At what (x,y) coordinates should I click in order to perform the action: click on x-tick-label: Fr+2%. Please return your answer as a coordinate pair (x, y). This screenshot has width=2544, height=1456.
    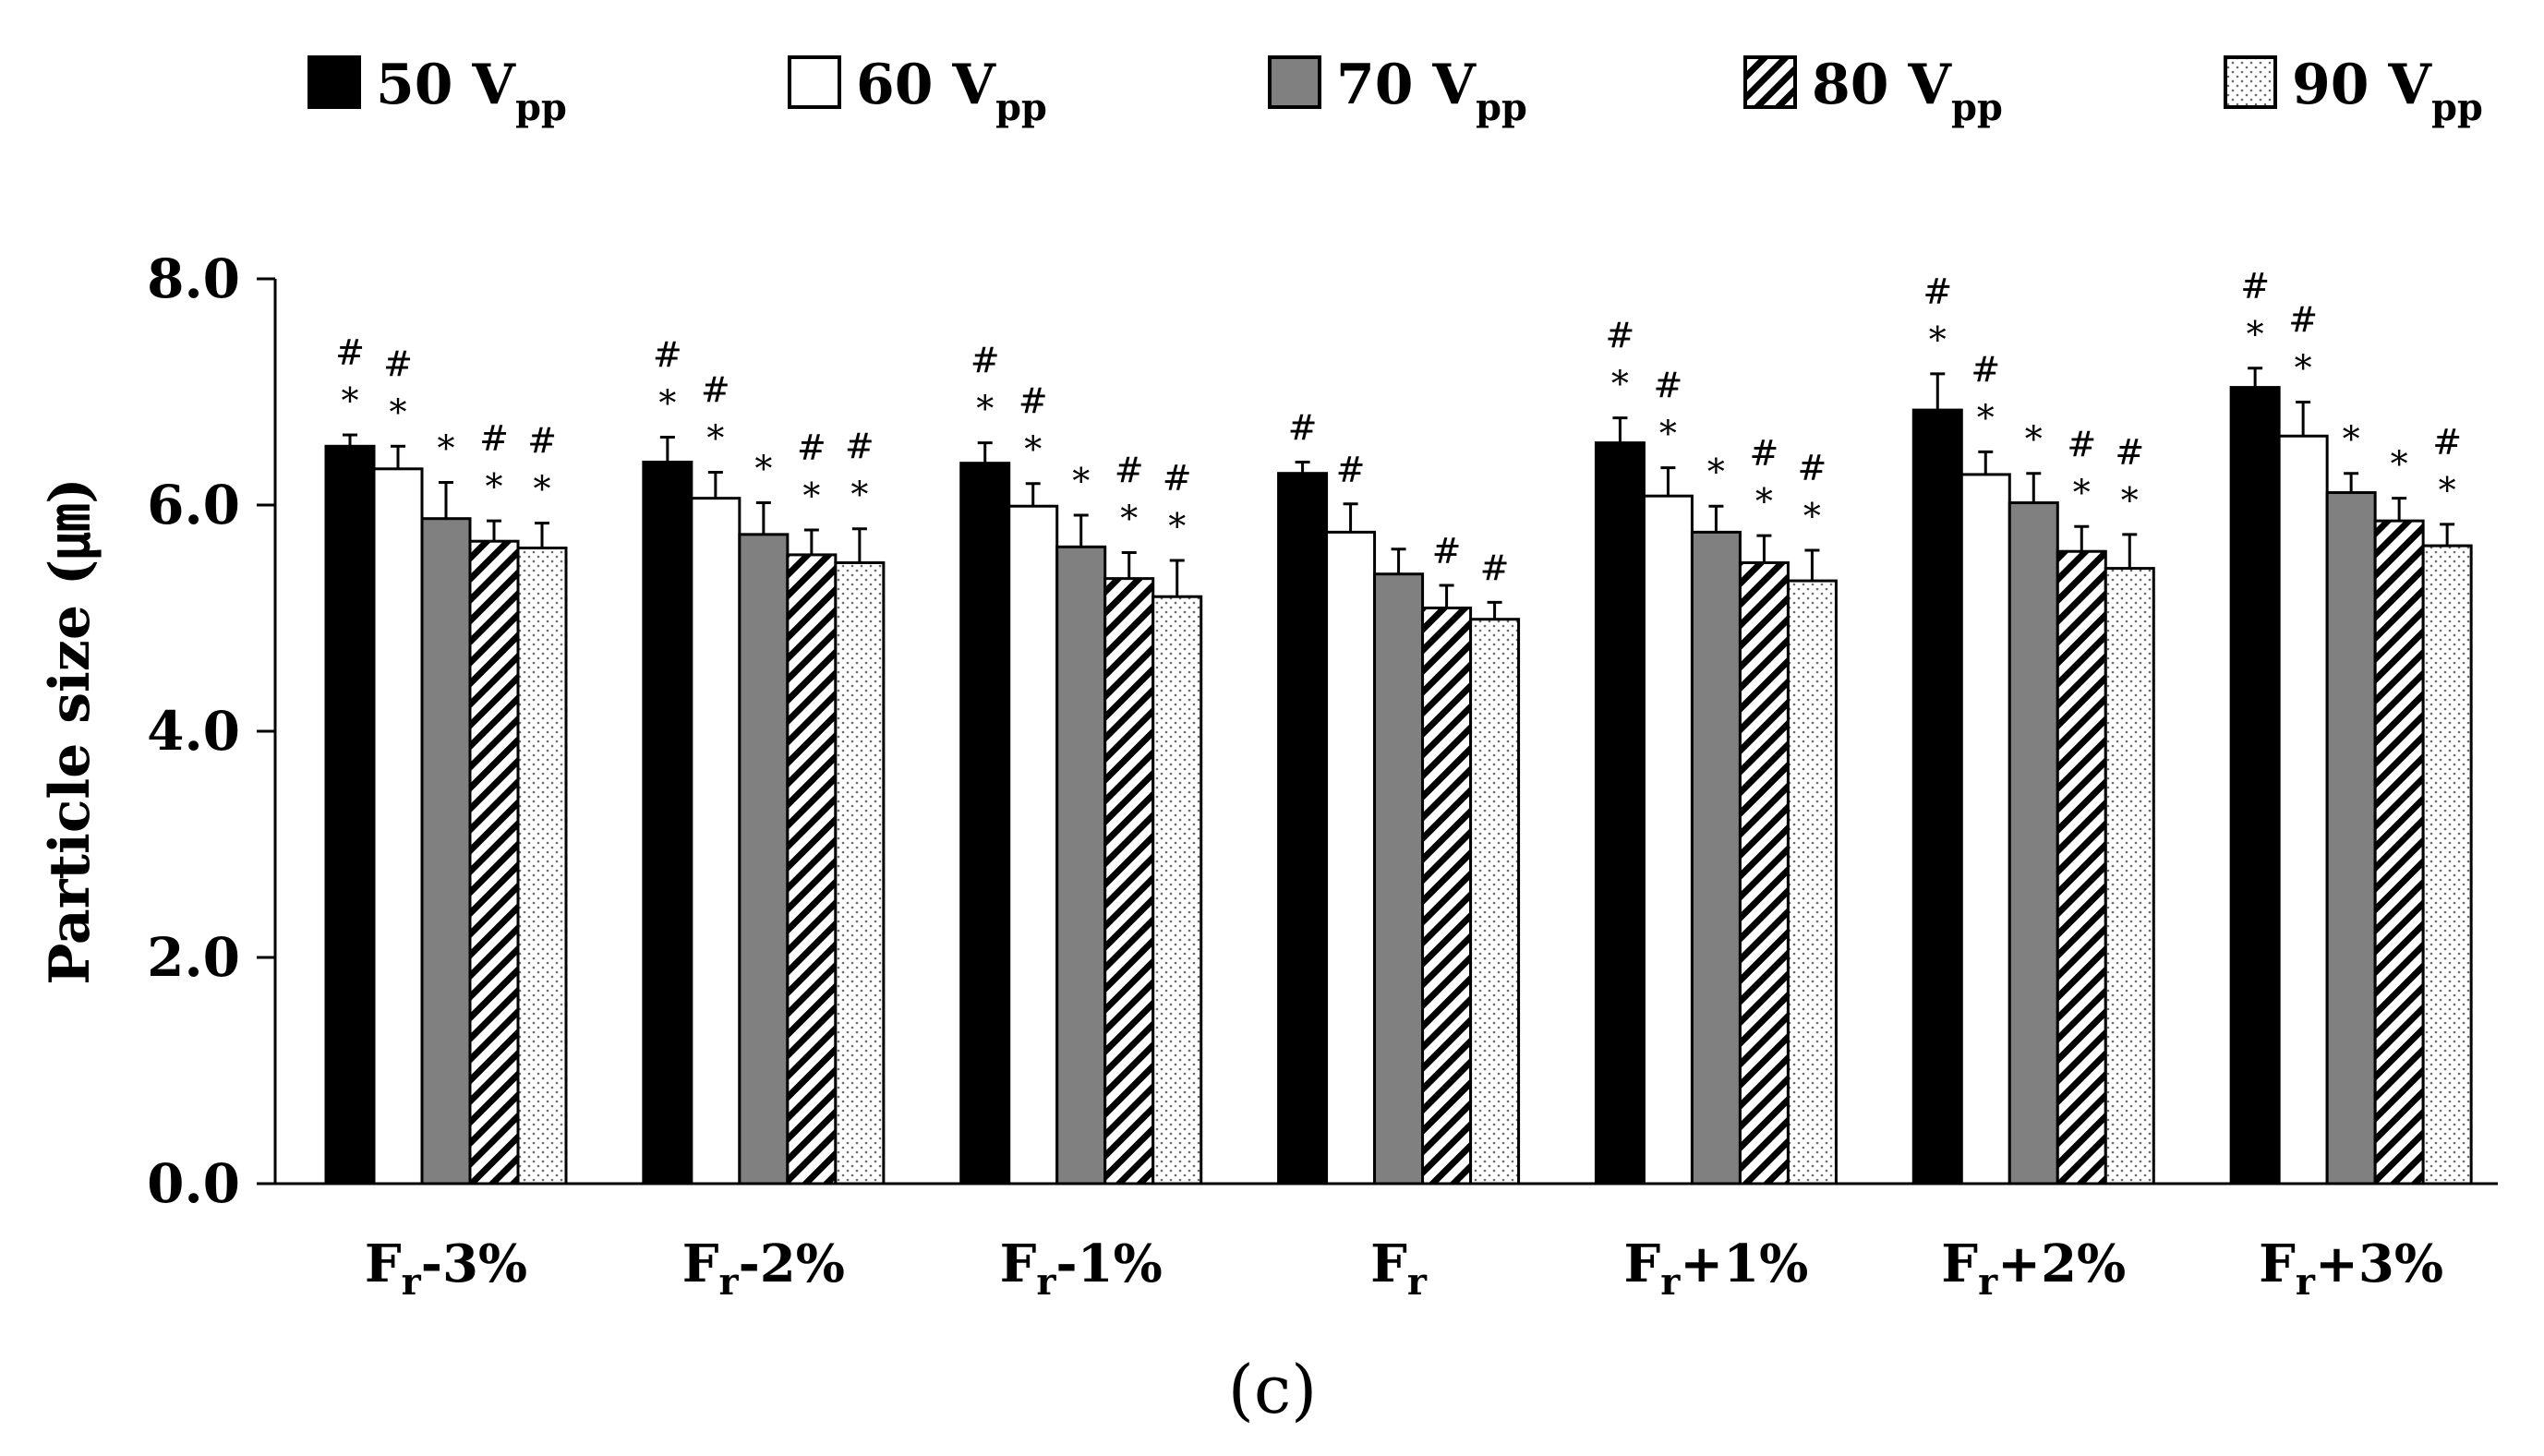
    Looking at the image, I should click on (2033, 1268).